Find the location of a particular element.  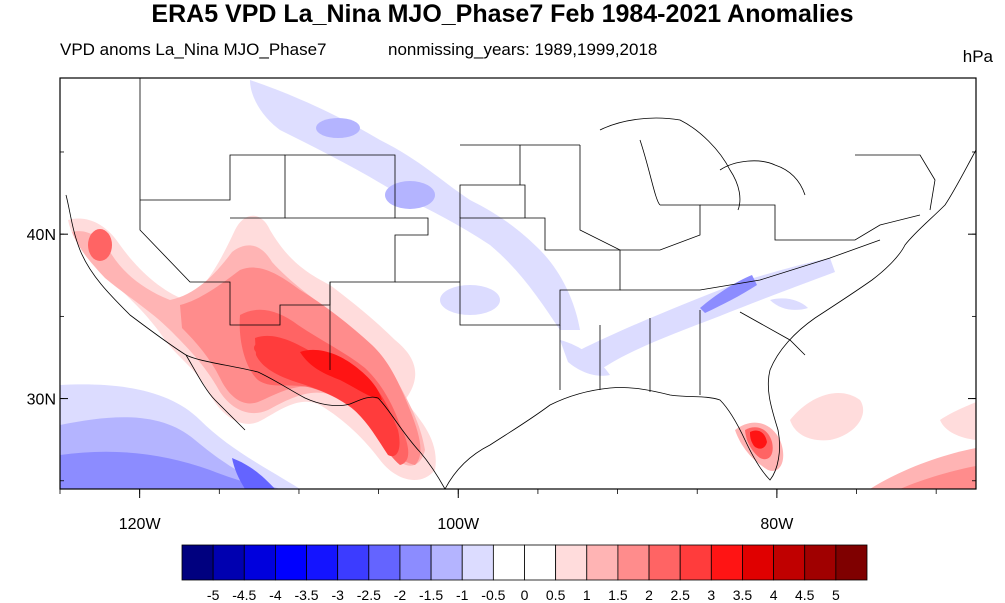

colorbar-label-16: 3 is located at coordinates (711, 595).